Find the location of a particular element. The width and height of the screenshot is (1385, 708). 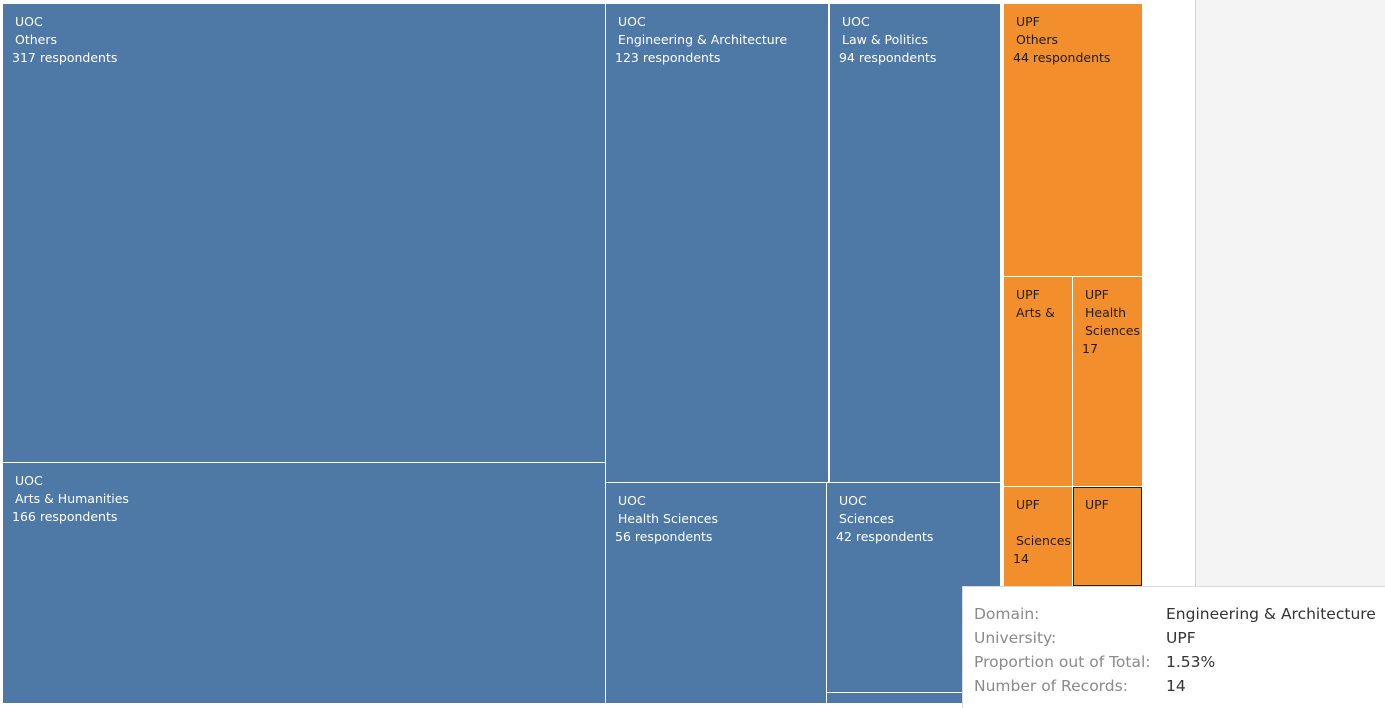

treemap-tile-uoc-arts: UOC Arts & Humanities 166 respondents is located at coordinates (304, 583).